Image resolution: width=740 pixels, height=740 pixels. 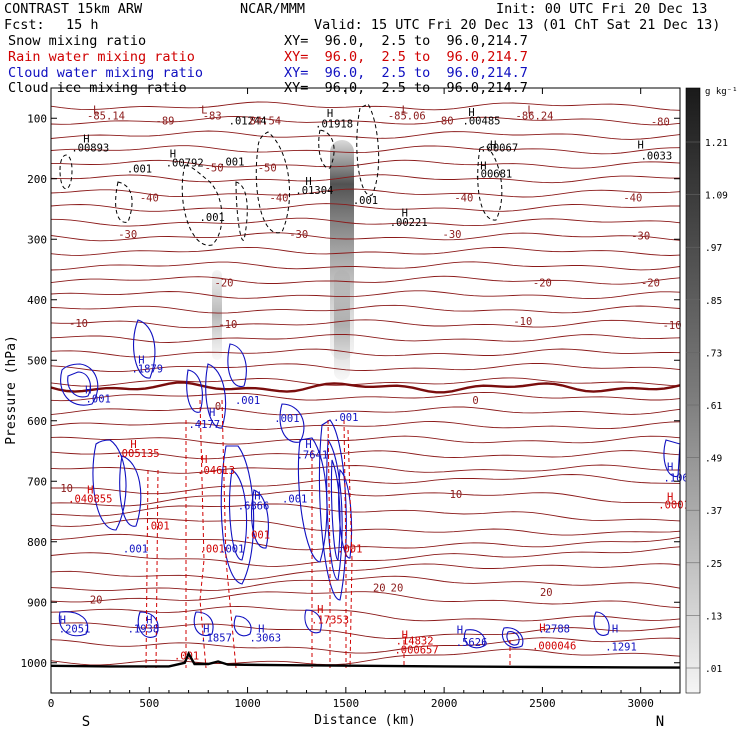 What do you see at coordinates (713, 301) in the screenshot?
I see `colorbar-label: .85` at bounding box center [713, 301].